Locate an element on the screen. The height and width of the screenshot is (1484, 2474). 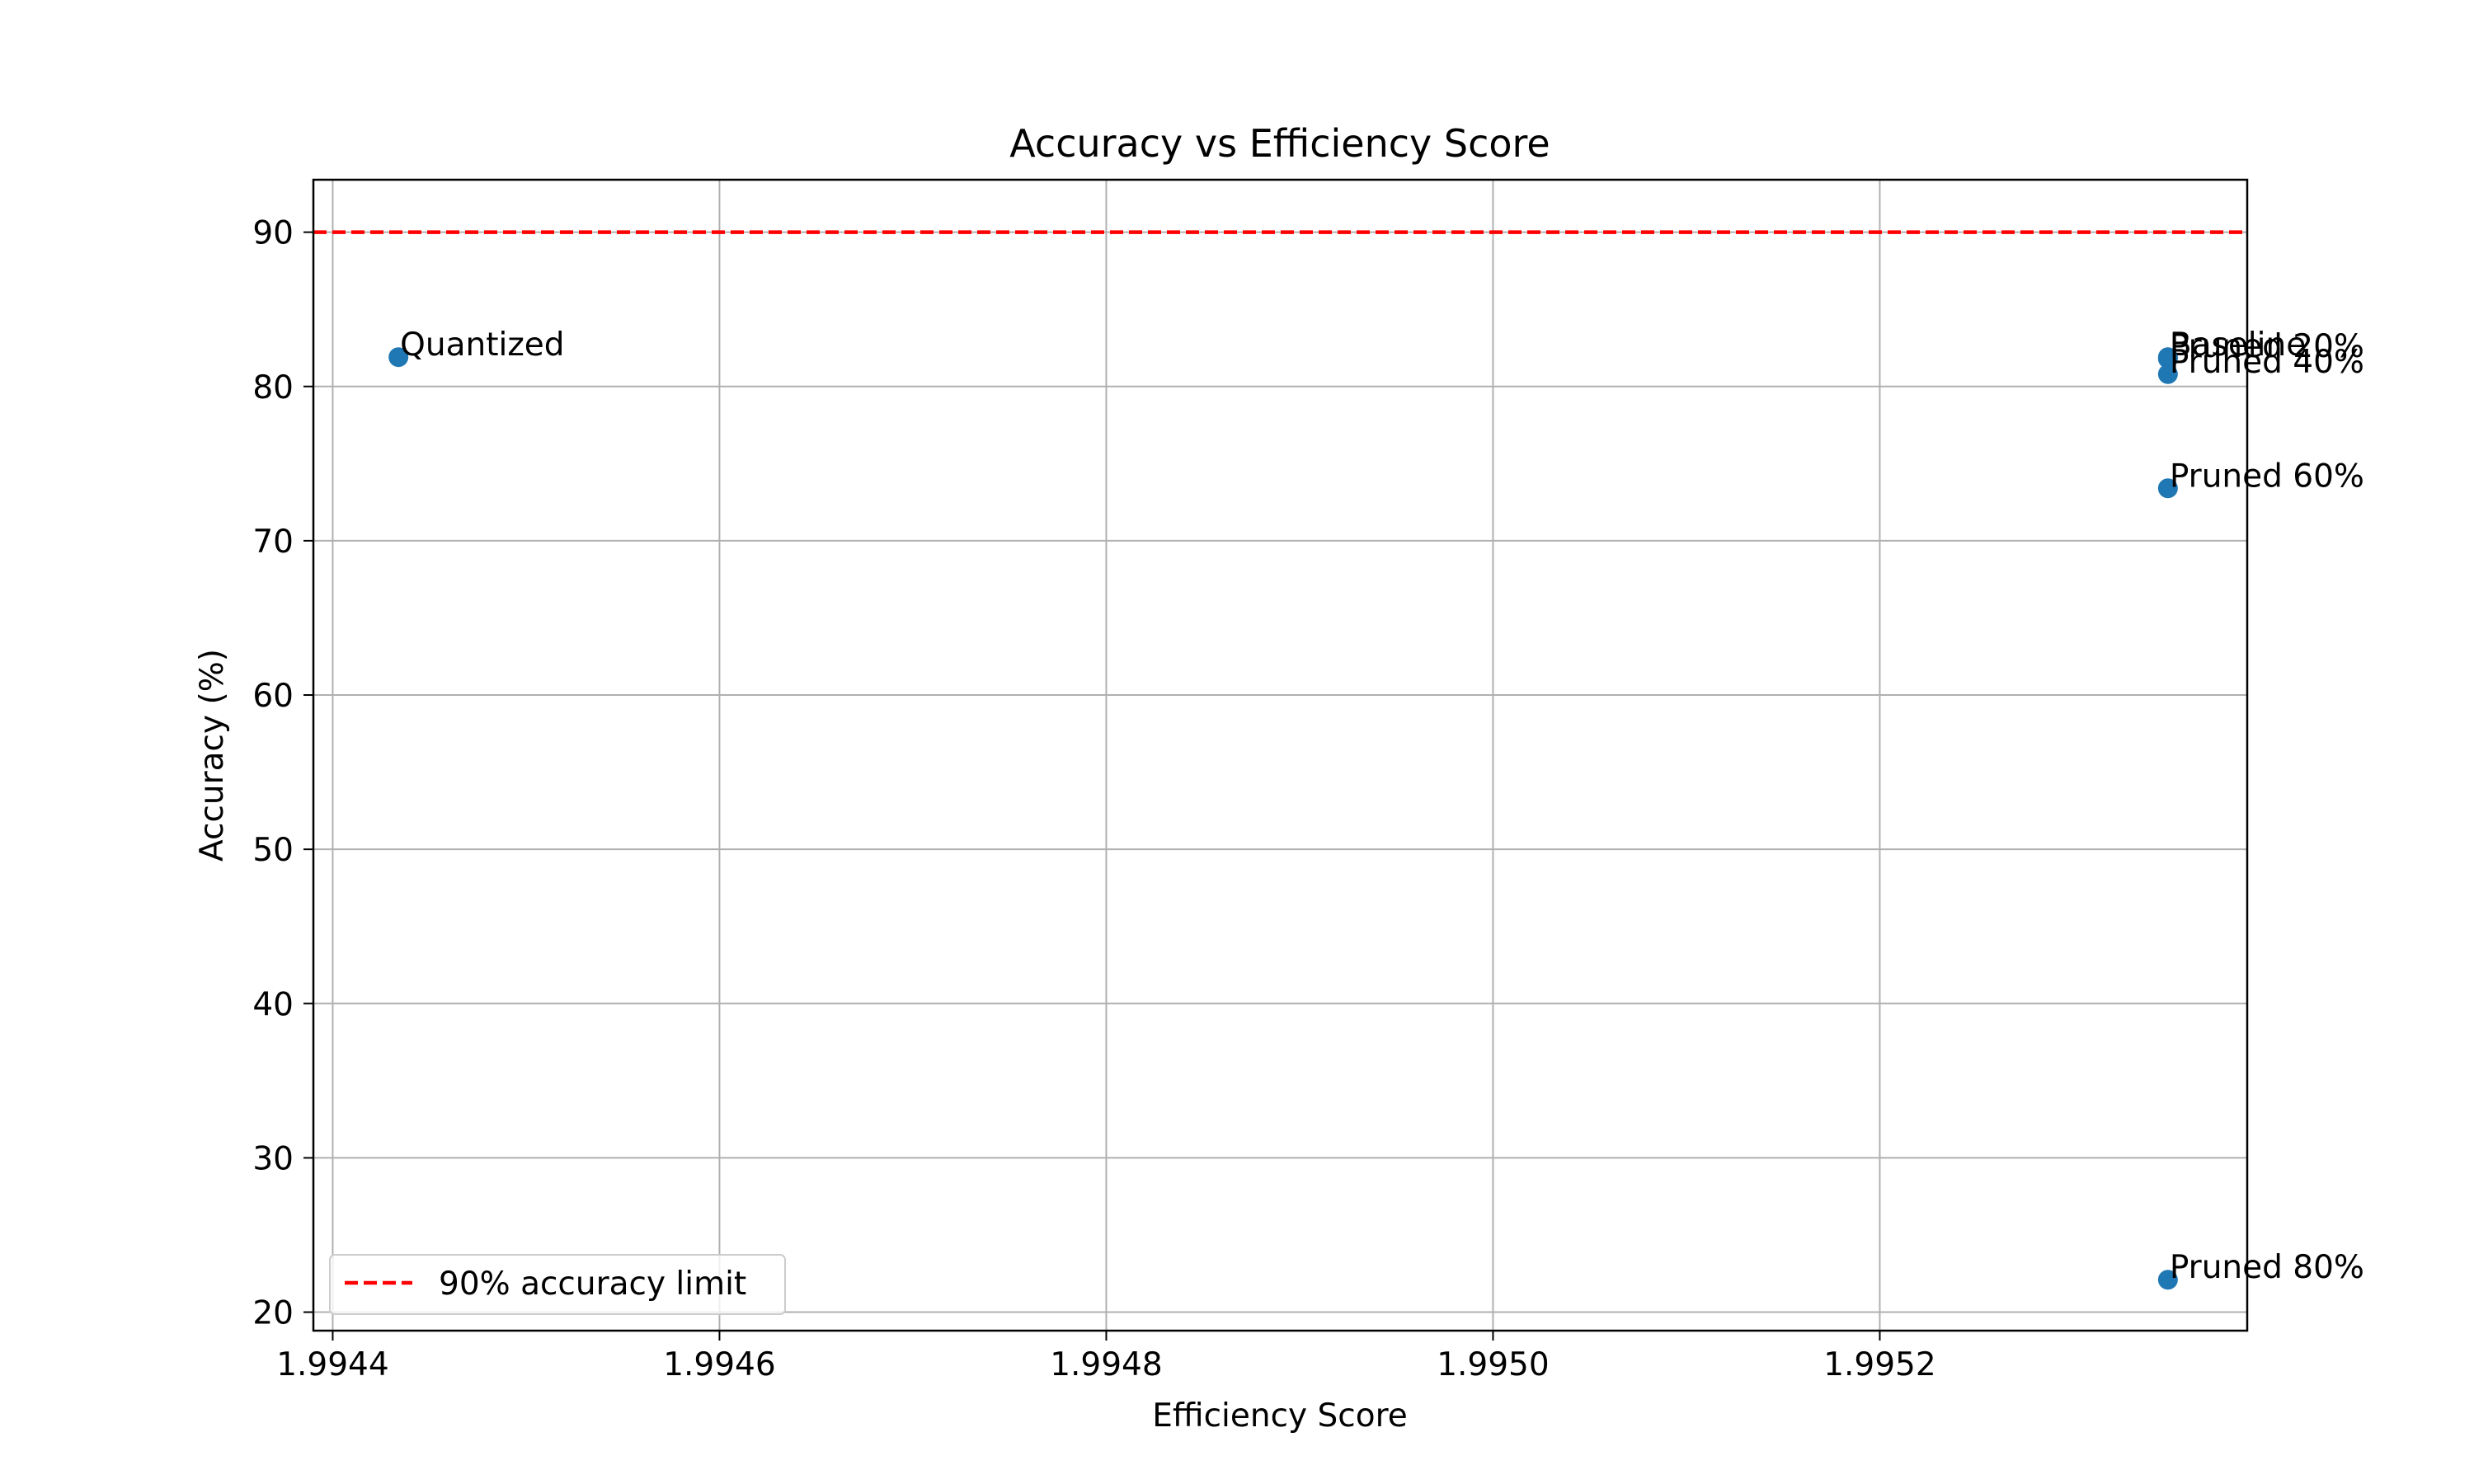
x-tick-label: 1.9952 is located at coordinates (1879, 1364).